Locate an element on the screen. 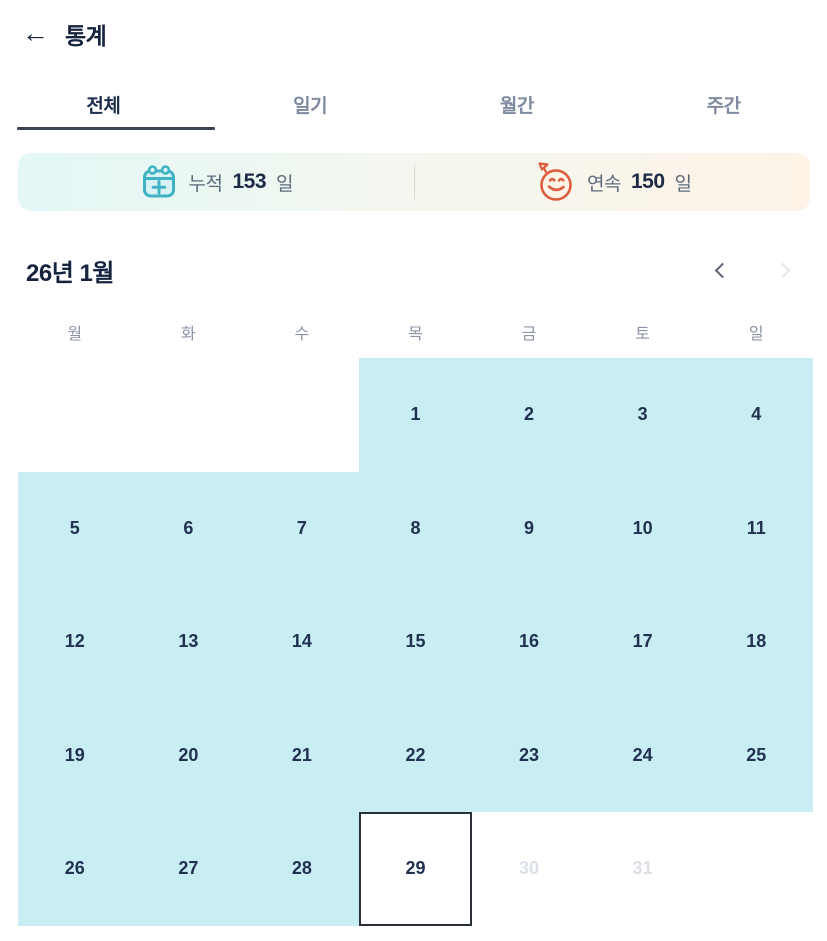 This screenshot has width=827, height=941. weekday-label: 월 is located at coordinates (75, 334).